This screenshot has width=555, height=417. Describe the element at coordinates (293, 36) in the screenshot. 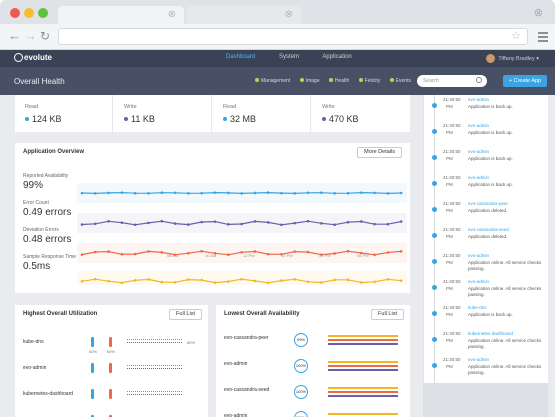

I see `address-input: ☆` at that location.